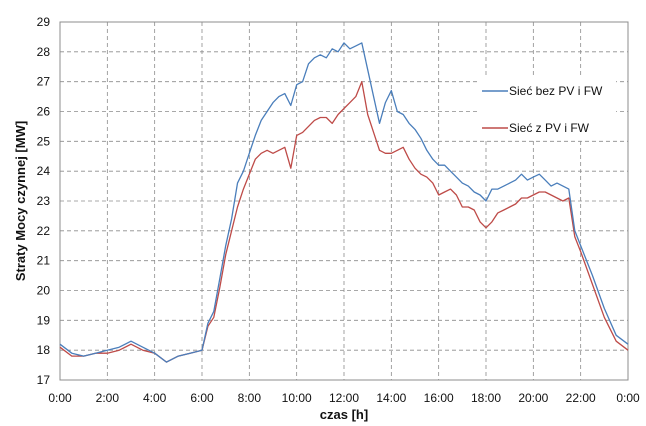 This screenshot has height=426, width=646. What do you see at coordinates (581, 398) in the screenshot?
I see `x-tick-label: 22:00` at bounding box center [581, 398].